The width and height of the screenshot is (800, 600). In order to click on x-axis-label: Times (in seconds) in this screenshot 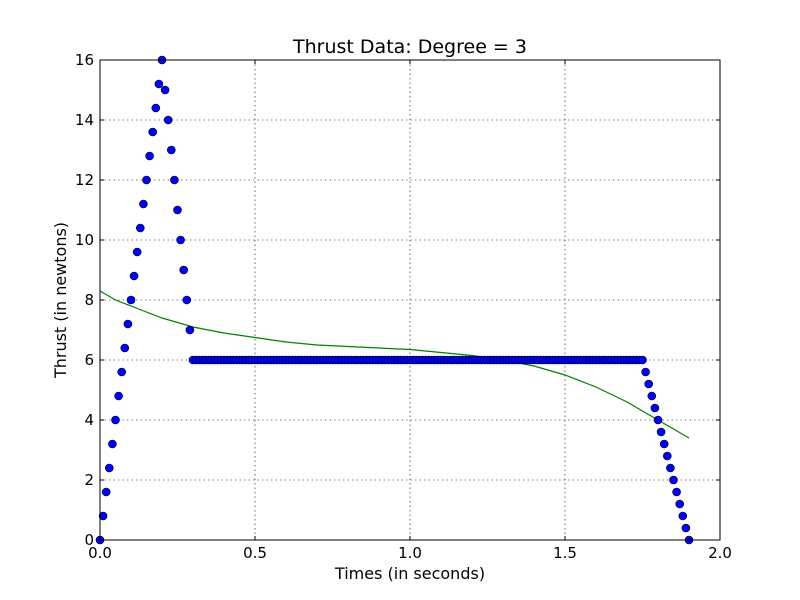, I will do `click(409, 573)`.